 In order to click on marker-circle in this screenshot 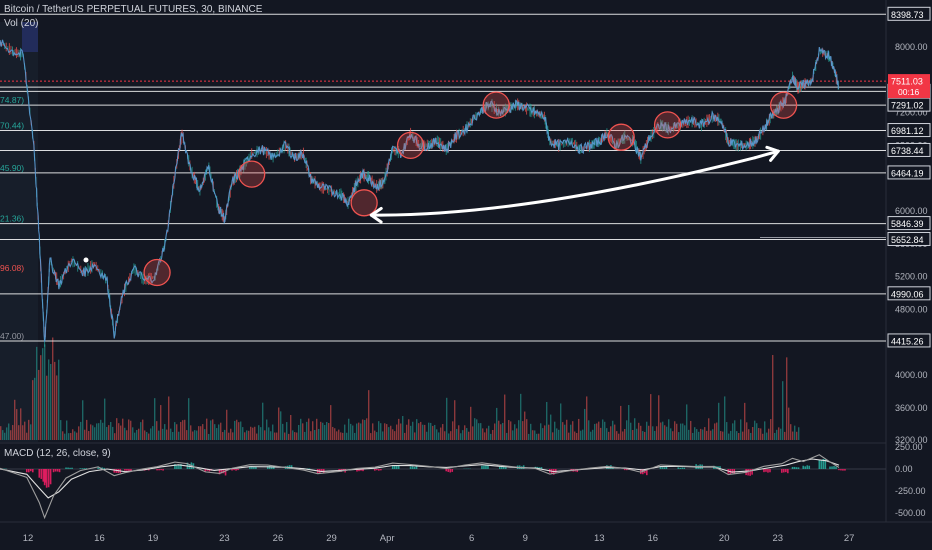, I will do `click(621, 137)`.